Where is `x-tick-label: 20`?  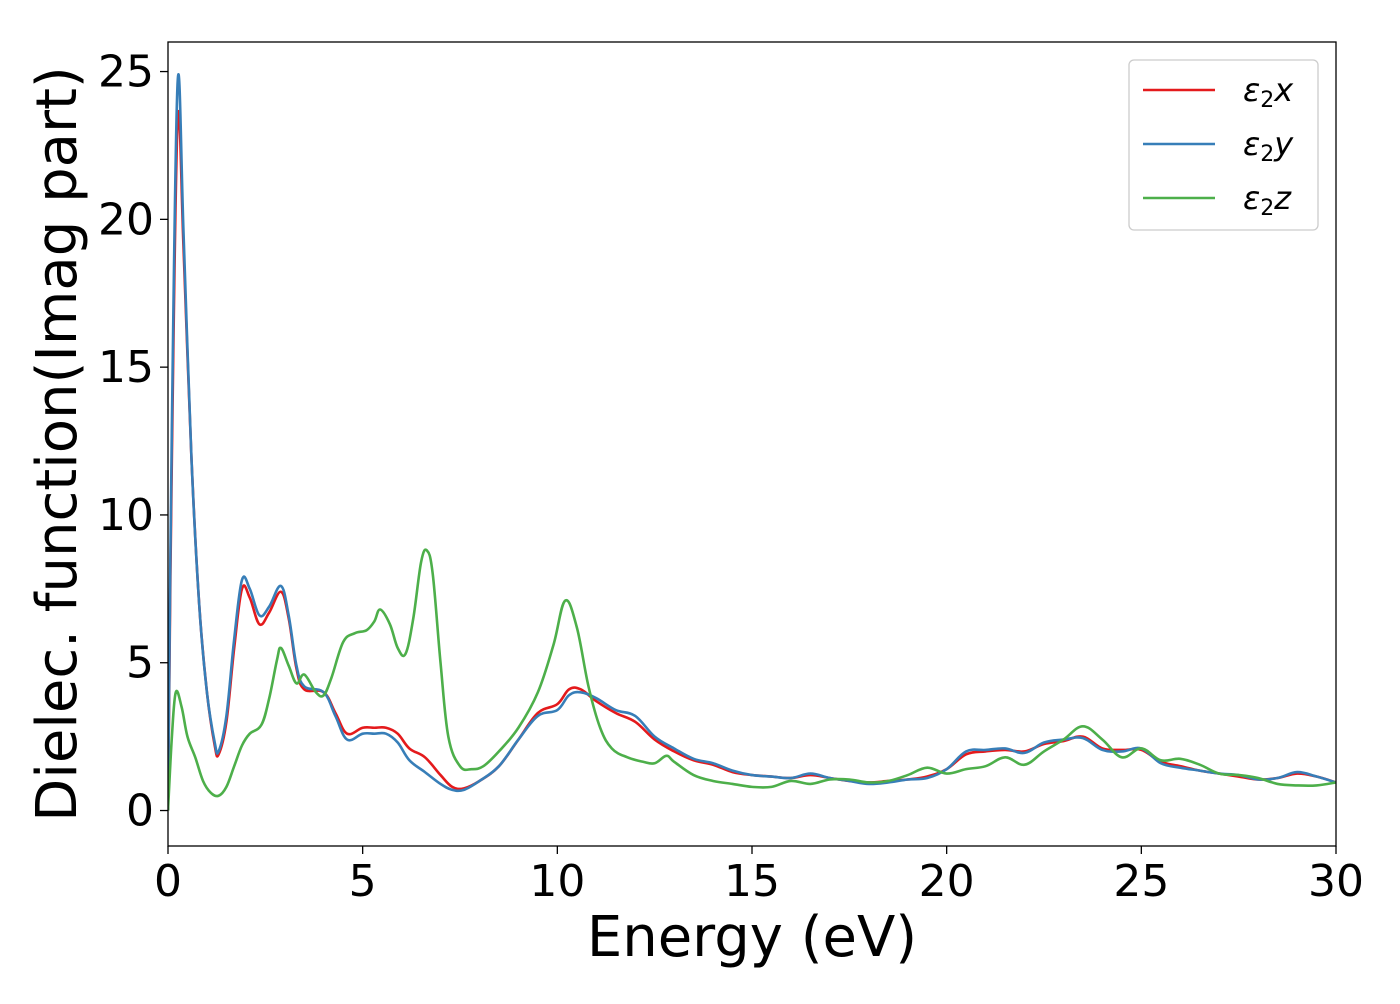 x-tick-label: 20 is located at coordinates (947, 881).